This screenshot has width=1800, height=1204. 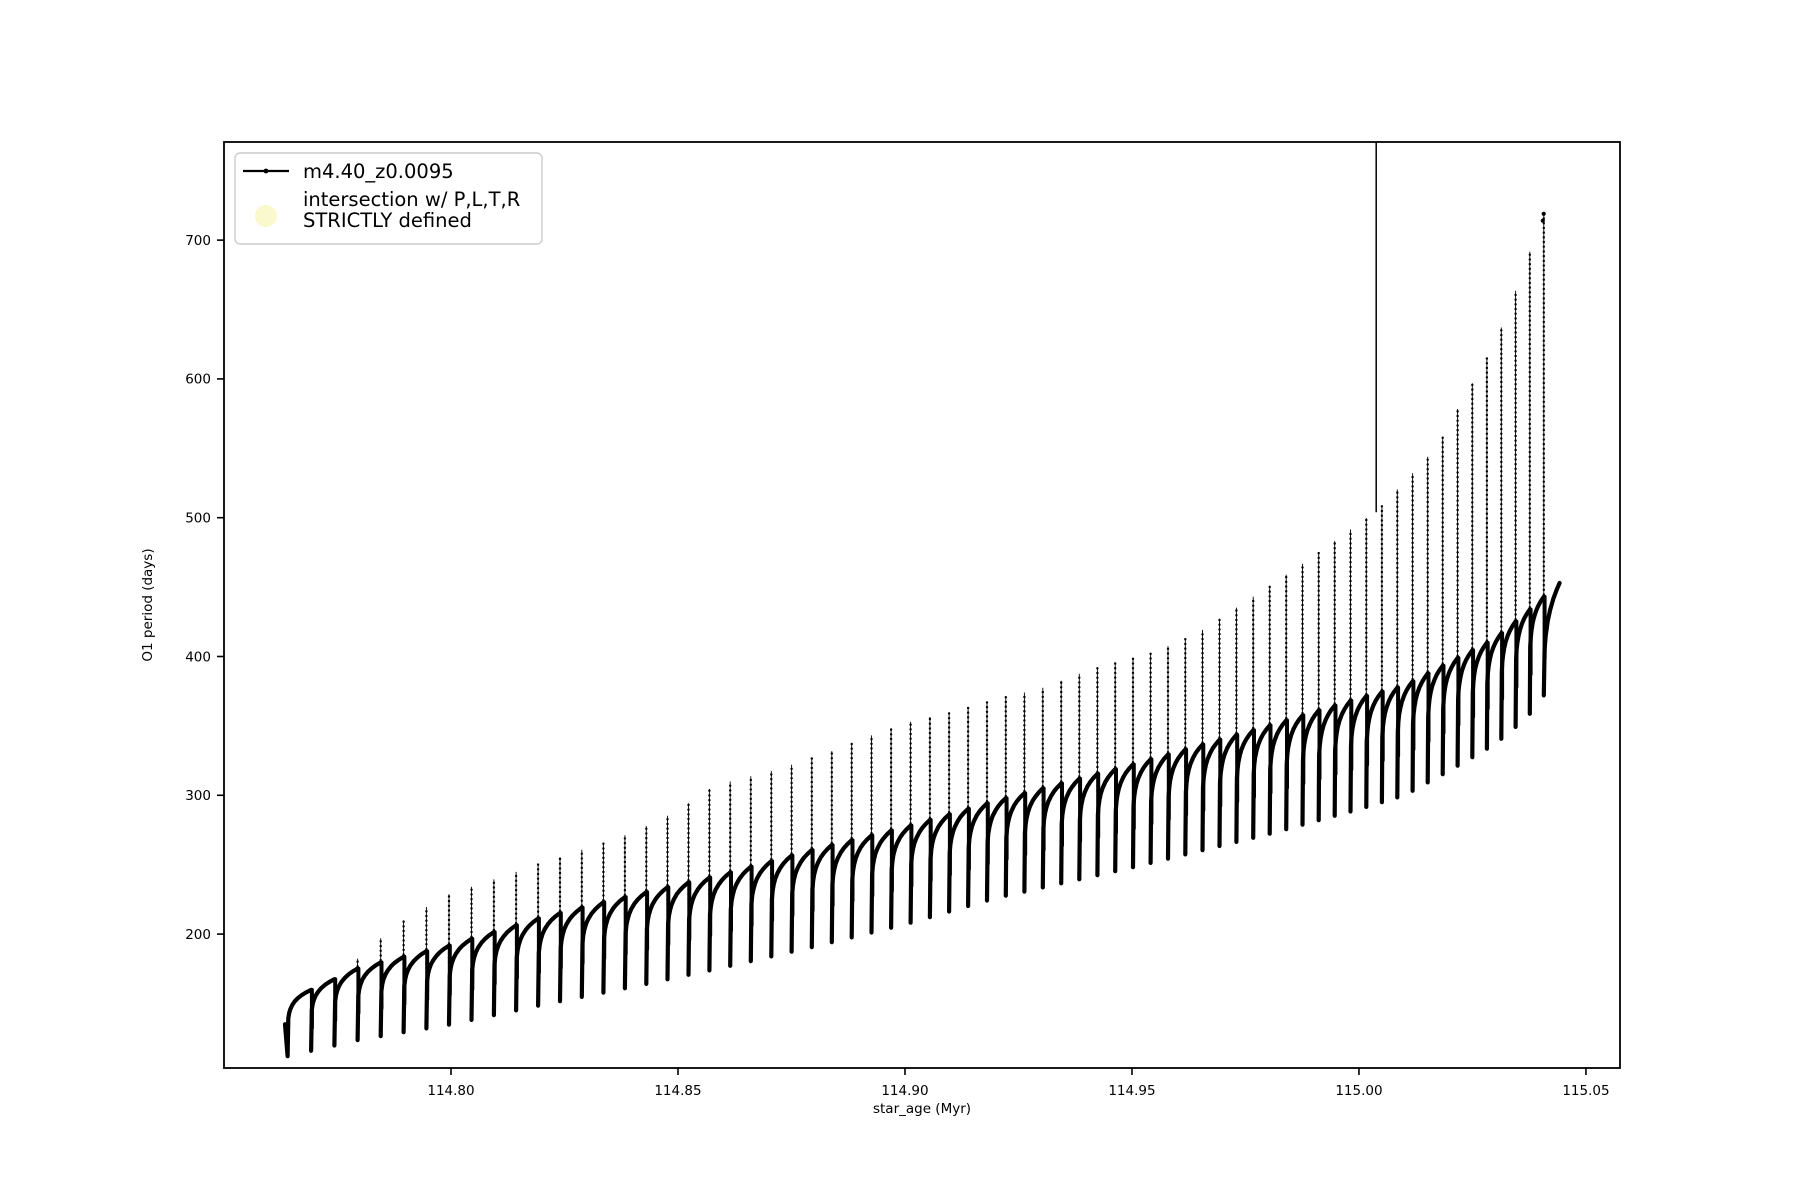 What do you see at coordinates (1018, 1083) in the screenshot?
I see `x-axis-ticks: 114.80 114.85 114.90 114.95 115.00 115.05` at bounding box center [1018, 1083].